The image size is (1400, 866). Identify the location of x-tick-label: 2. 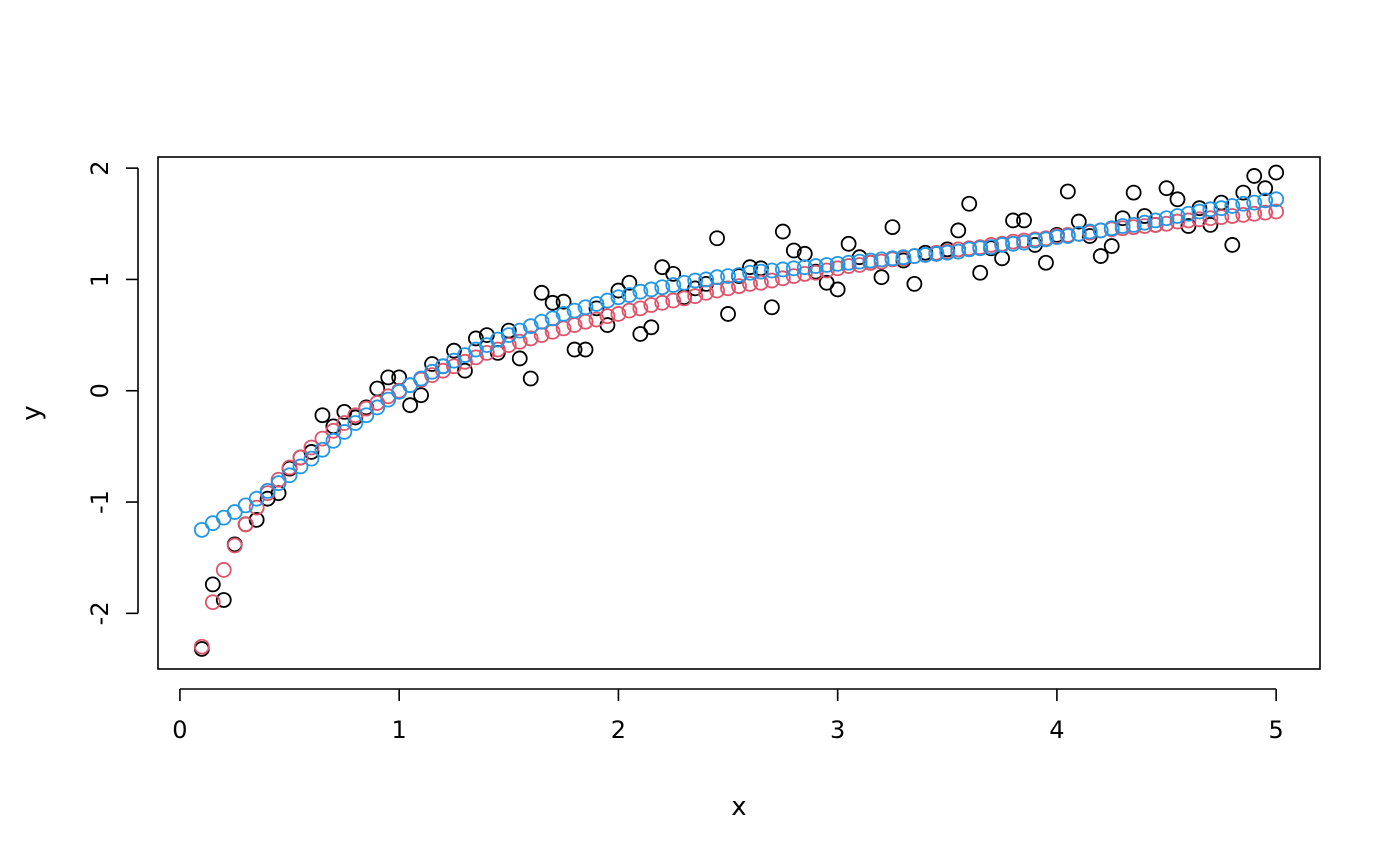
(618, 730).